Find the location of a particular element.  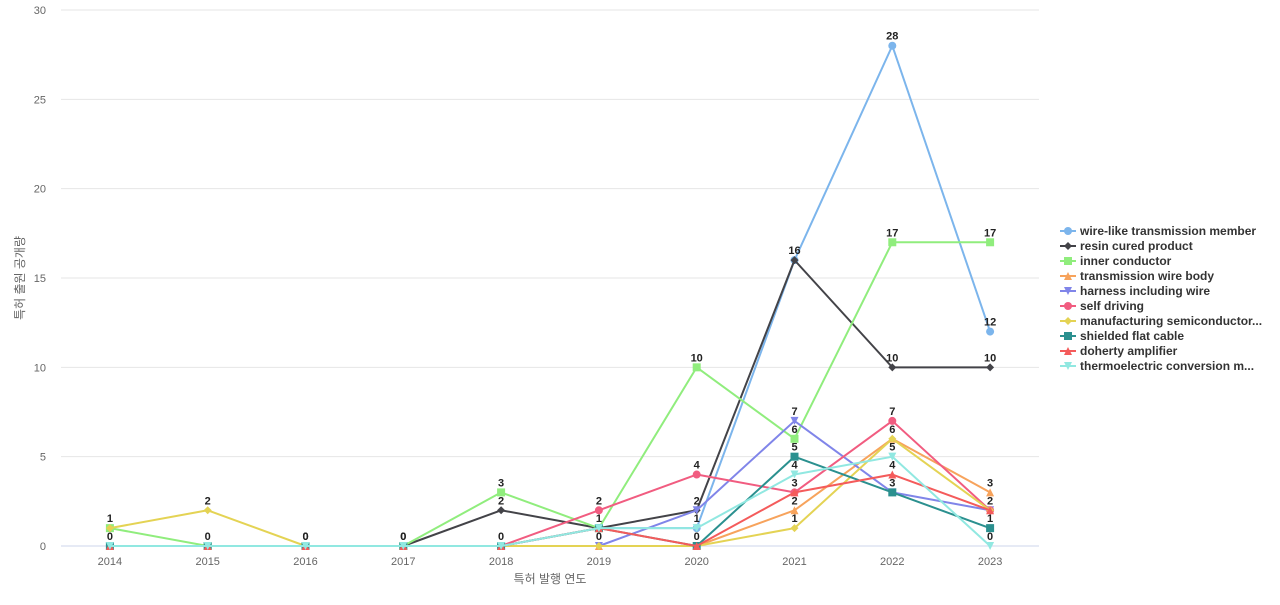

legend-label: self driving is located at coordinates (1112, 306).